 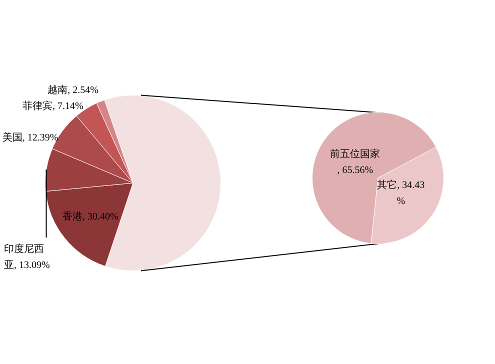 I want to click on data-label: , 65.56%, so click(x=355, y=170).